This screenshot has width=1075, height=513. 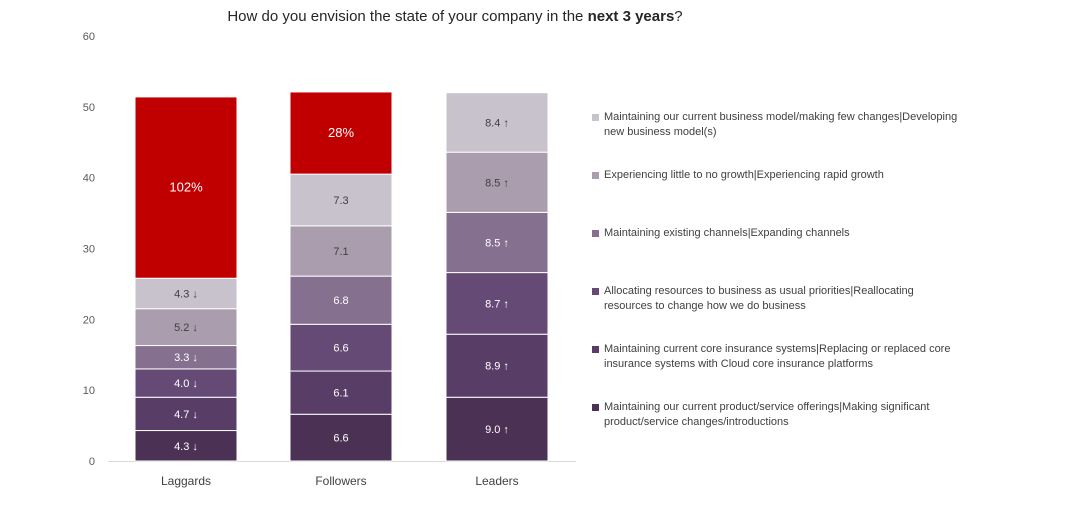 I want to click on data-label: 7.1, so click(x=340, y=252).